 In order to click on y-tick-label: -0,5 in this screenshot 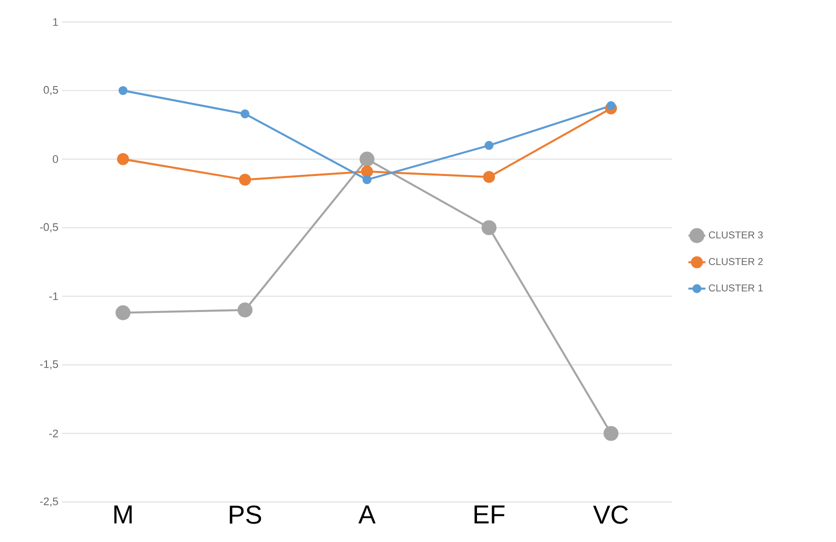, I will do `click(49, 227)`.